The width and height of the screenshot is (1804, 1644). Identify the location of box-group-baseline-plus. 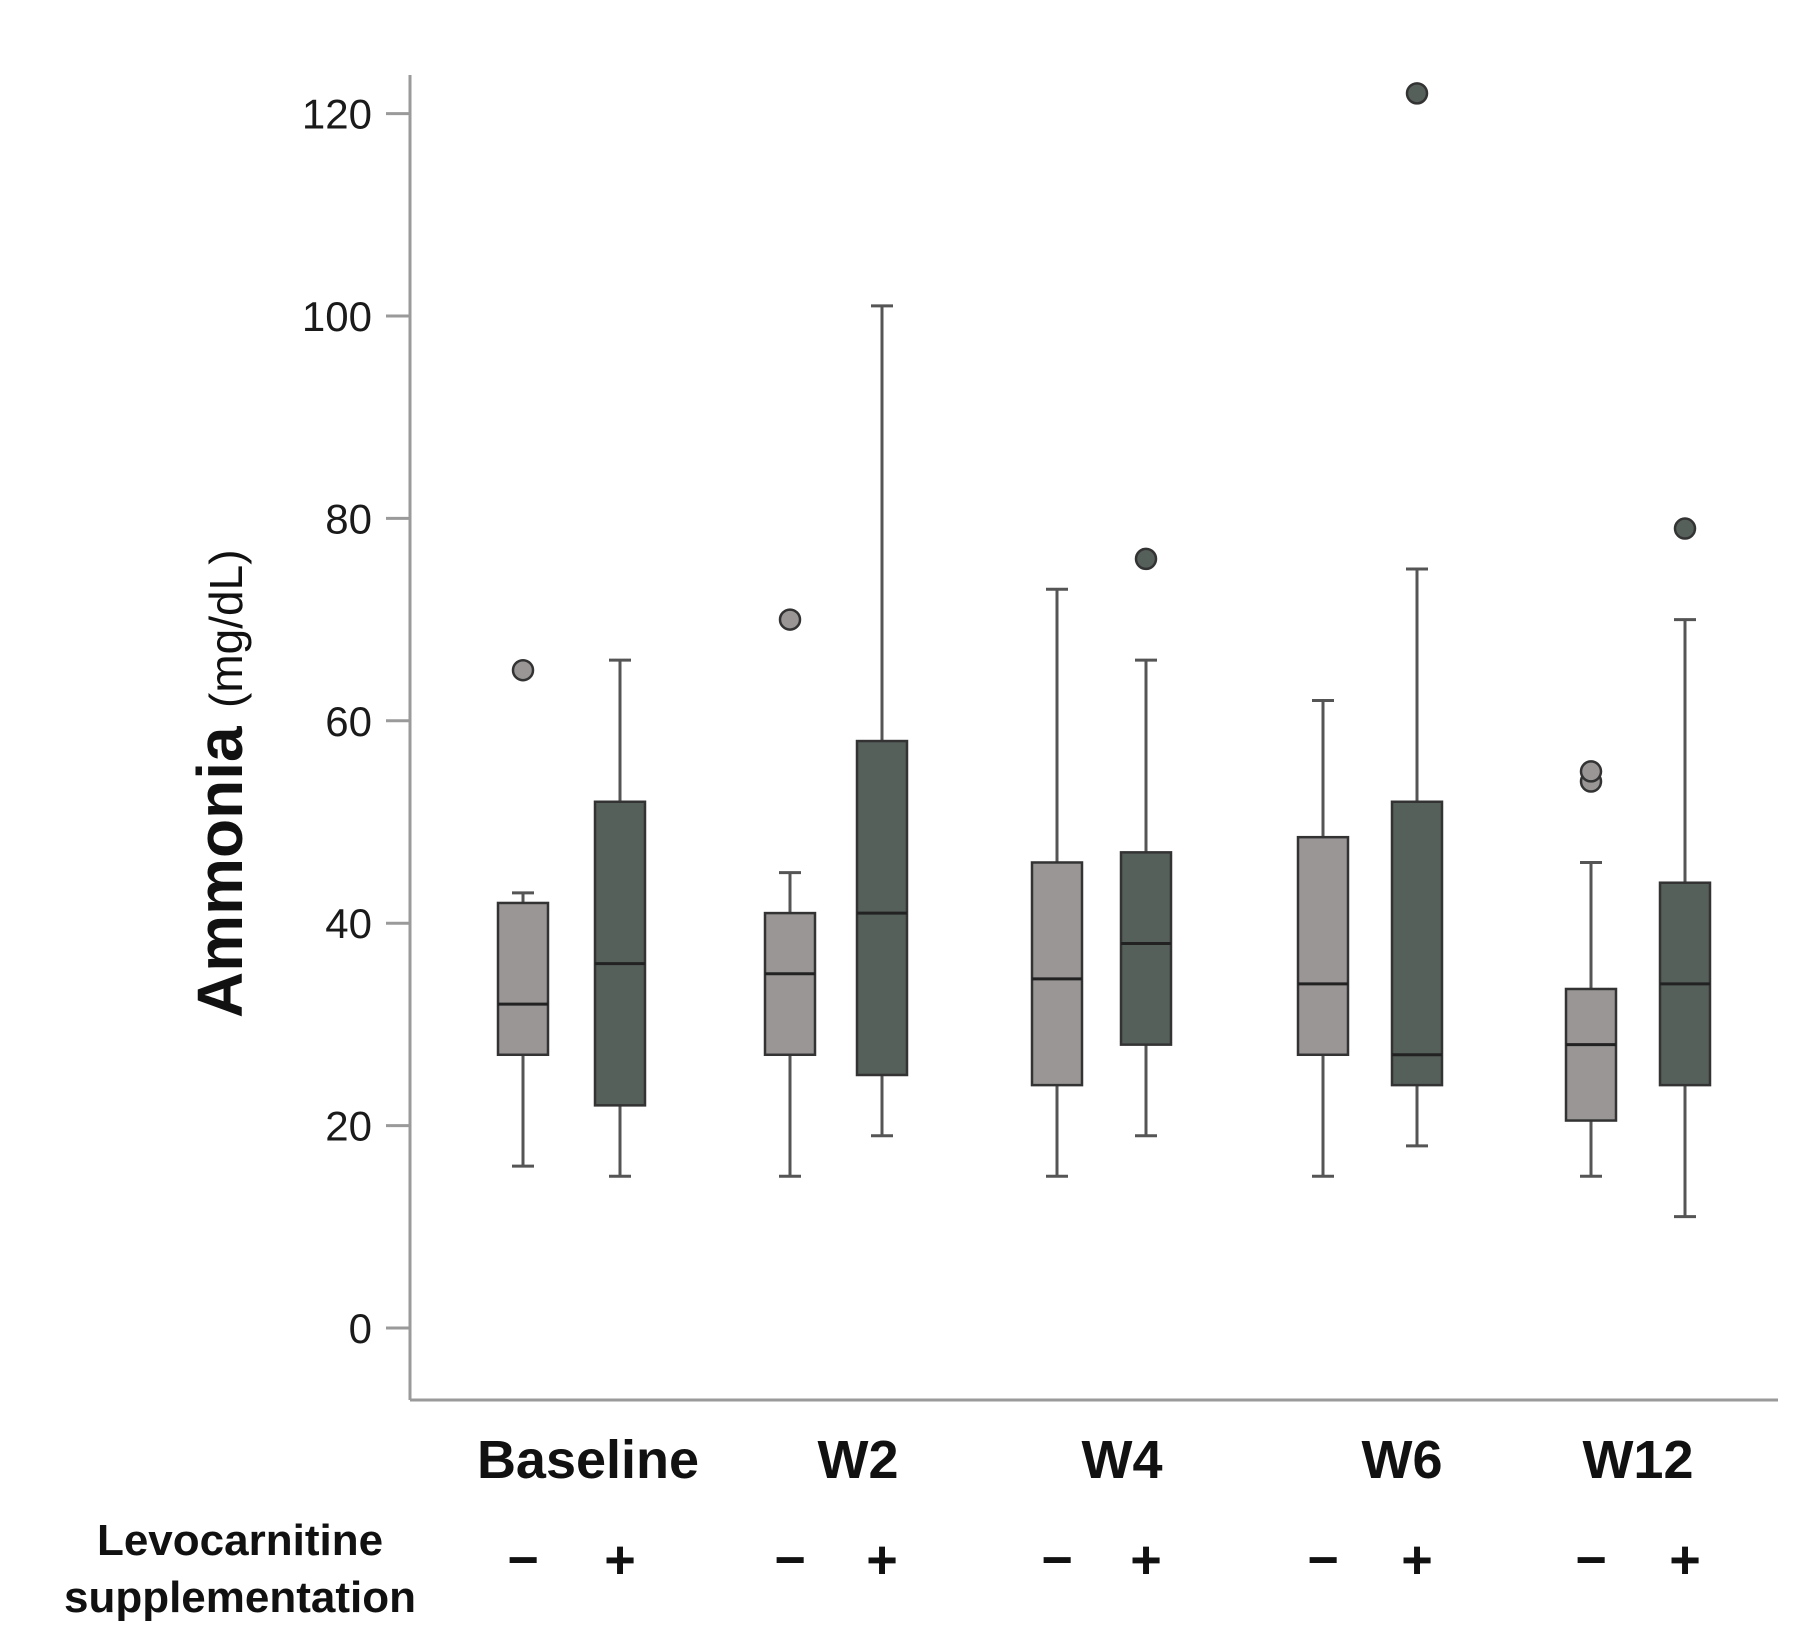
(620, 918).